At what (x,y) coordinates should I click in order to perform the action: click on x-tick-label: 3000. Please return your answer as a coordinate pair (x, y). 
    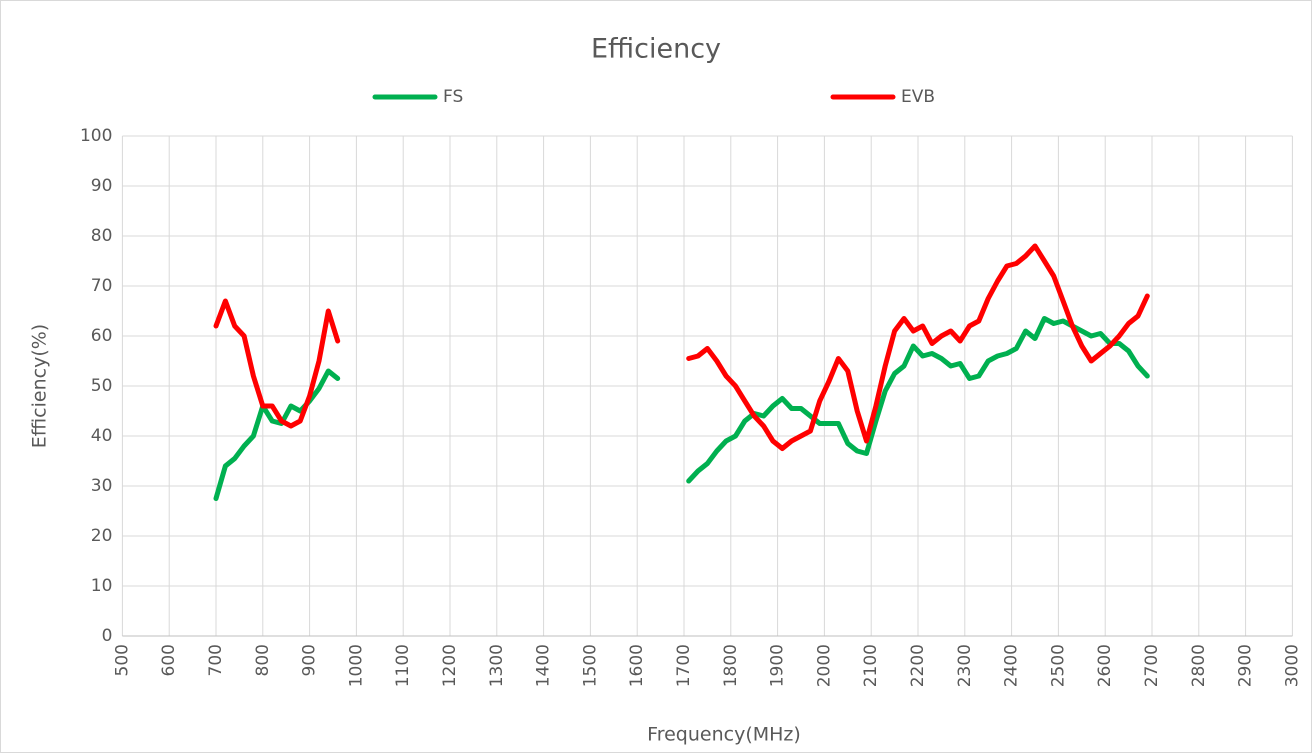
    Looking at the image, I should click on (1292, 665).